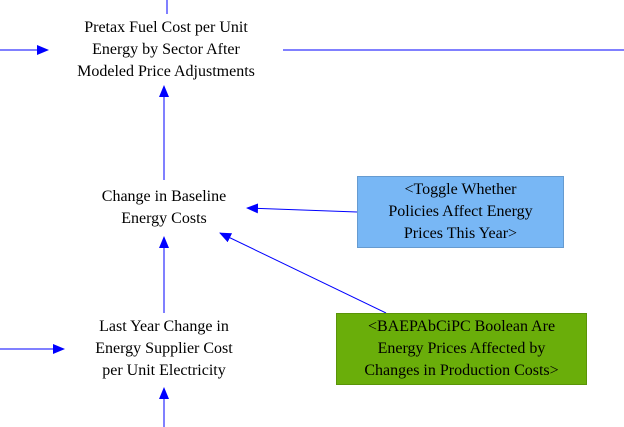 This screenshot has width=624, height=427. I want to click on node-label-line: Policies Affect Energy, so click(460, 211).